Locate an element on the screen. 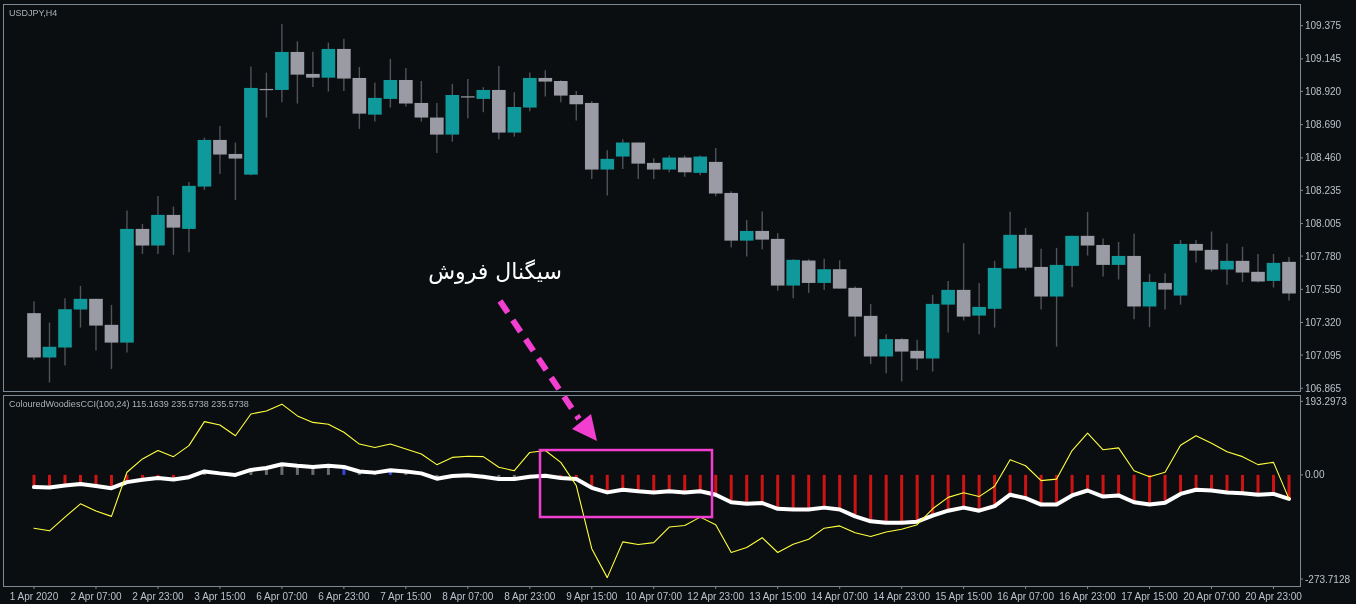 This screenshot has height=604, width=1356. x-tick-label: 10 Apr 07:00 is located at coordinates (654, 596).